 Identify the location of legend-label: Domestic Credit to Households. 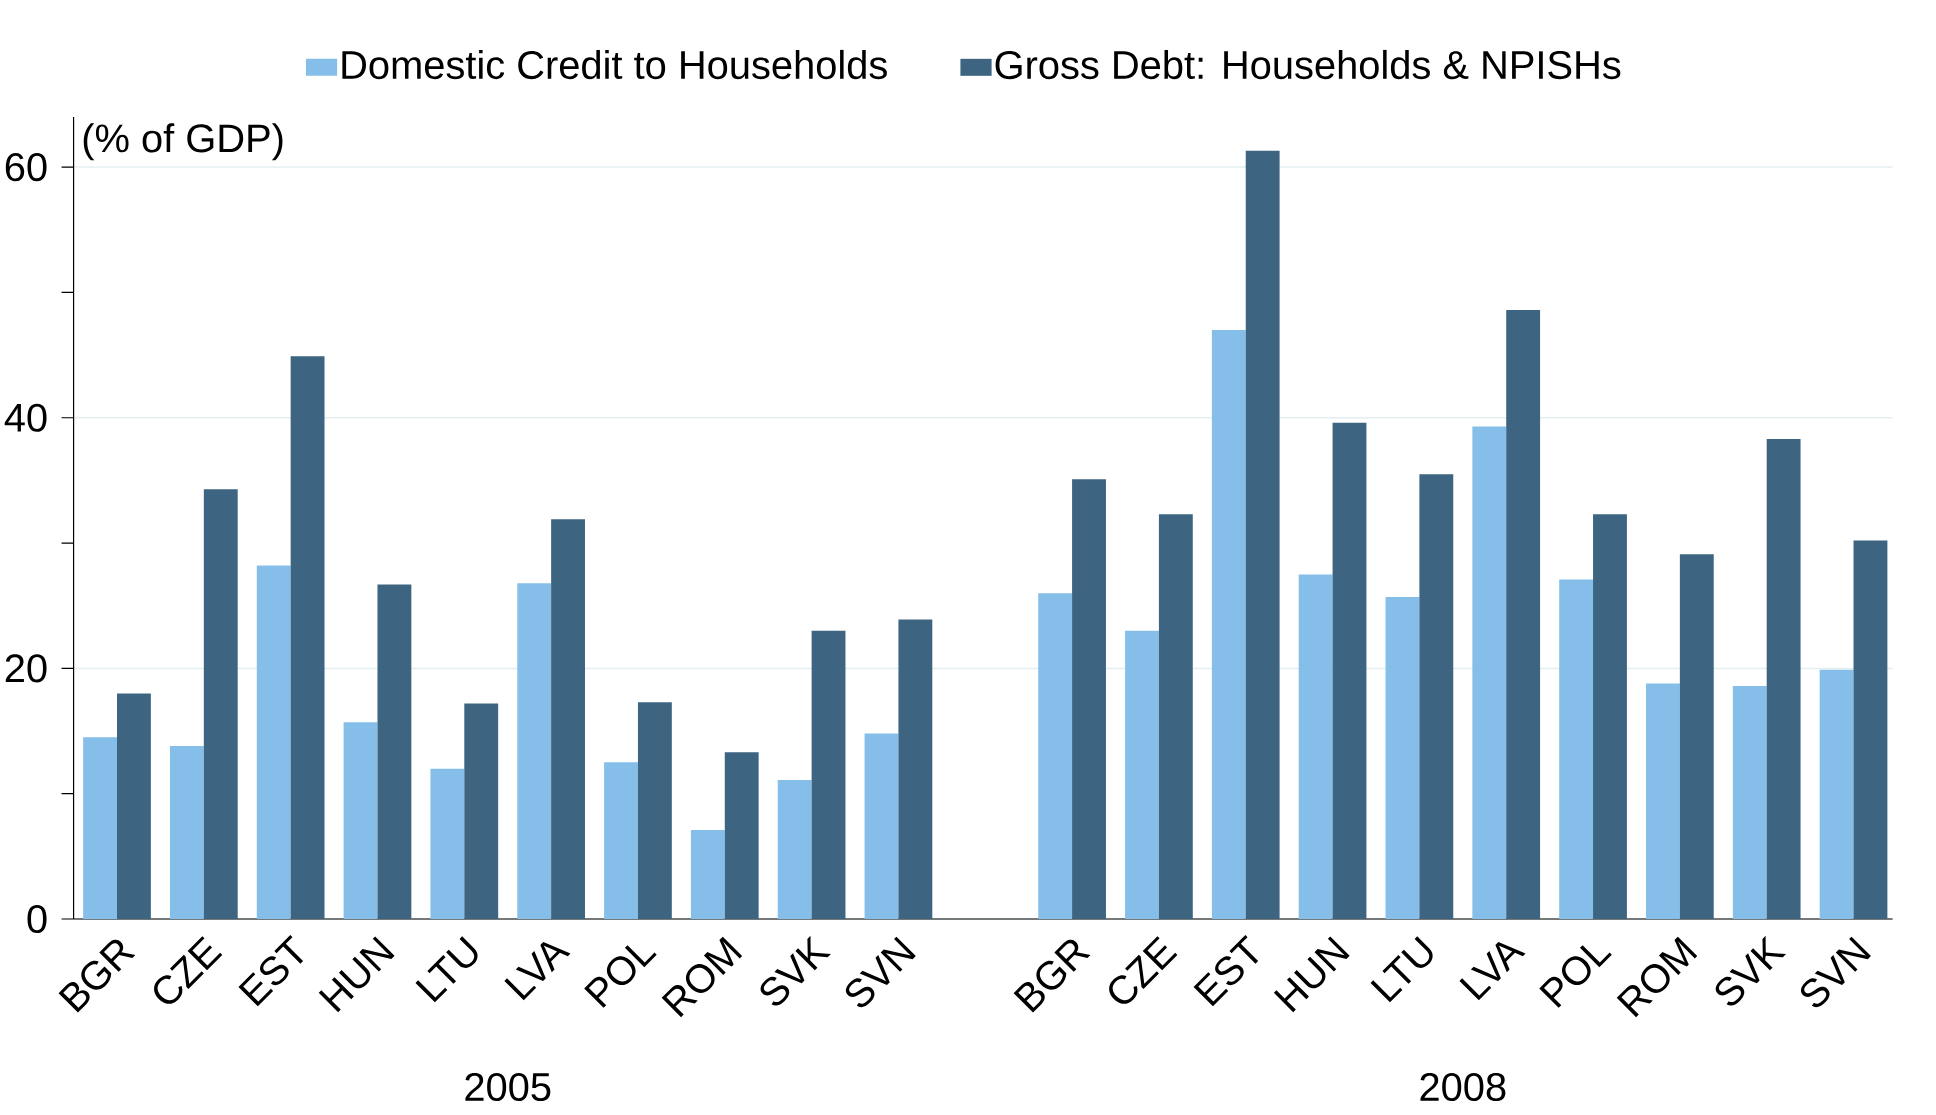
(614, 64).